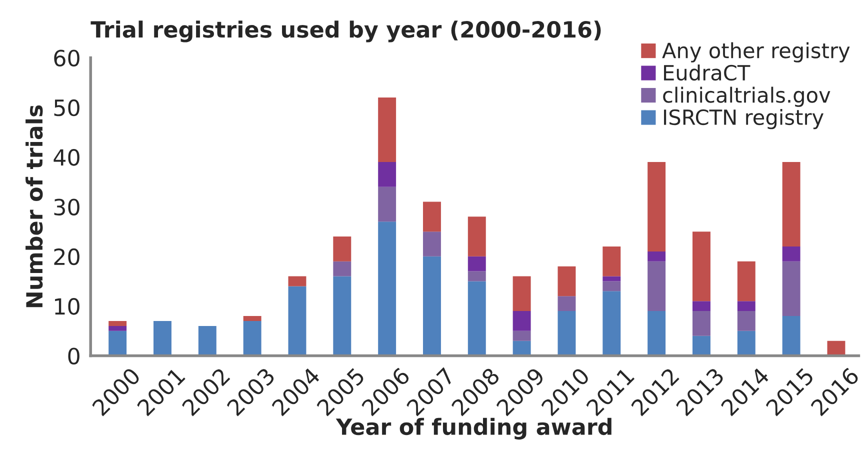  Describe the element at coordinates (34, 206) in the screenshot. I see `y-axis-title: Number of trials` at that location.